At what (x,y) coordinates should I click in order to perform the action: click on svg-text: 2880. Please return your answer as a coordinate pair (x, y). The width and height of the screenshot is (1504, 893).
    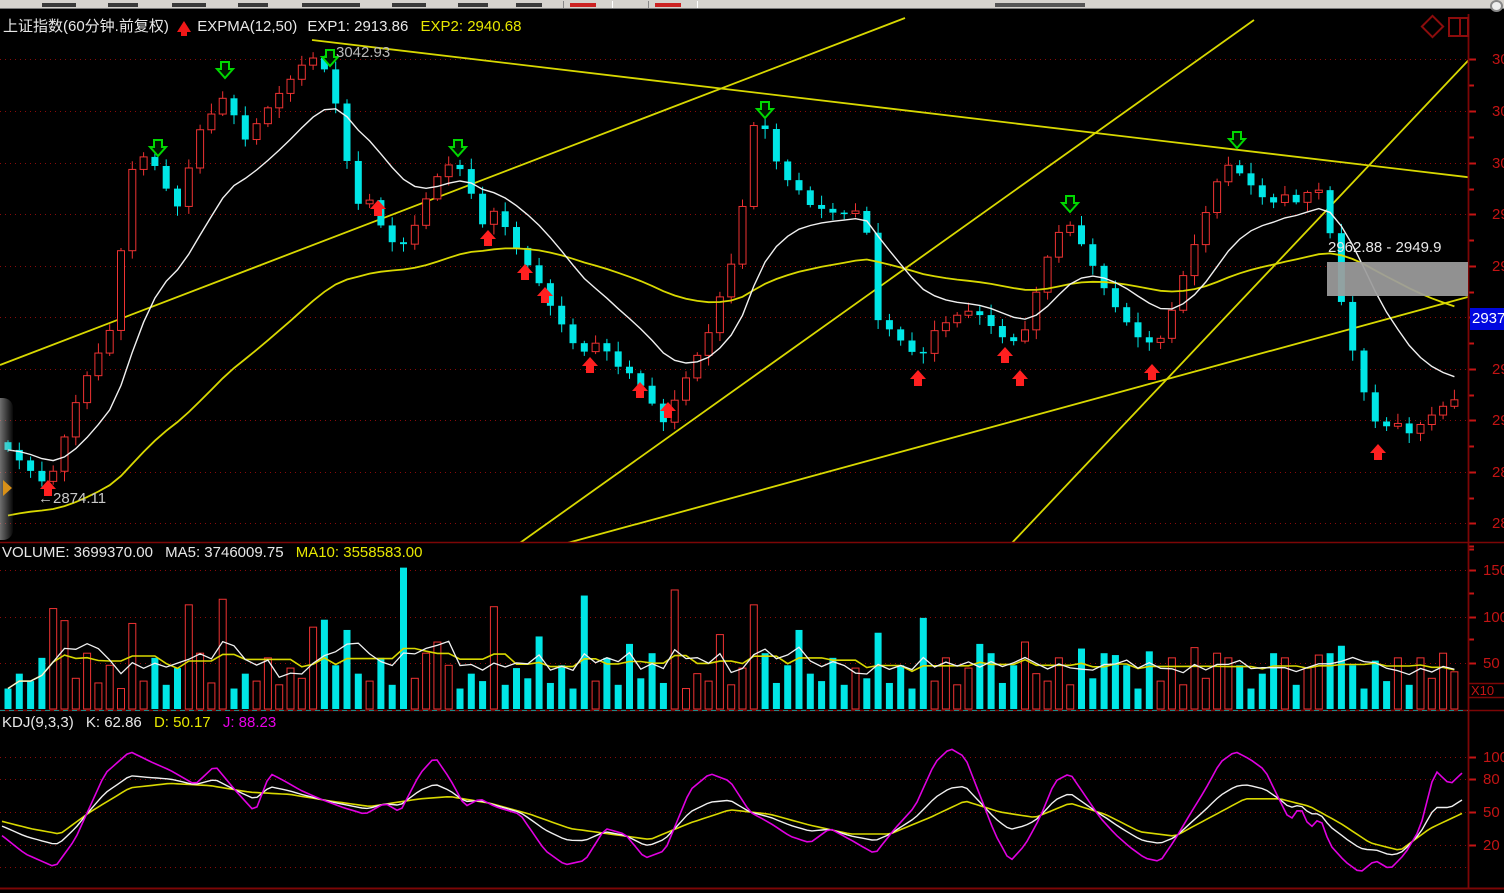
    Looking at the image, I should click on (1498, 472).